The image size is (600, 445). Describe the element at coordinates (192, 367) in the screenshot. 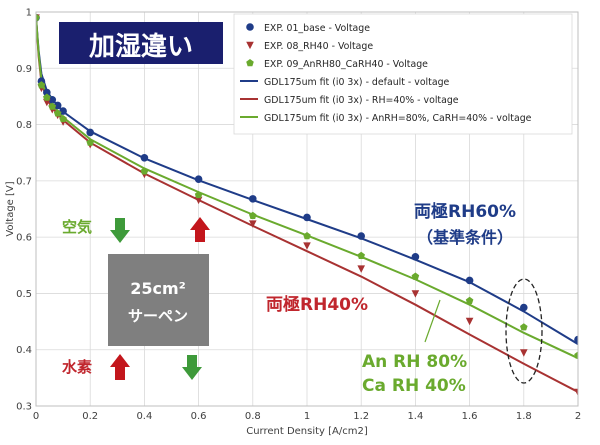

I see `h2-down-arrow-icon` at that location.